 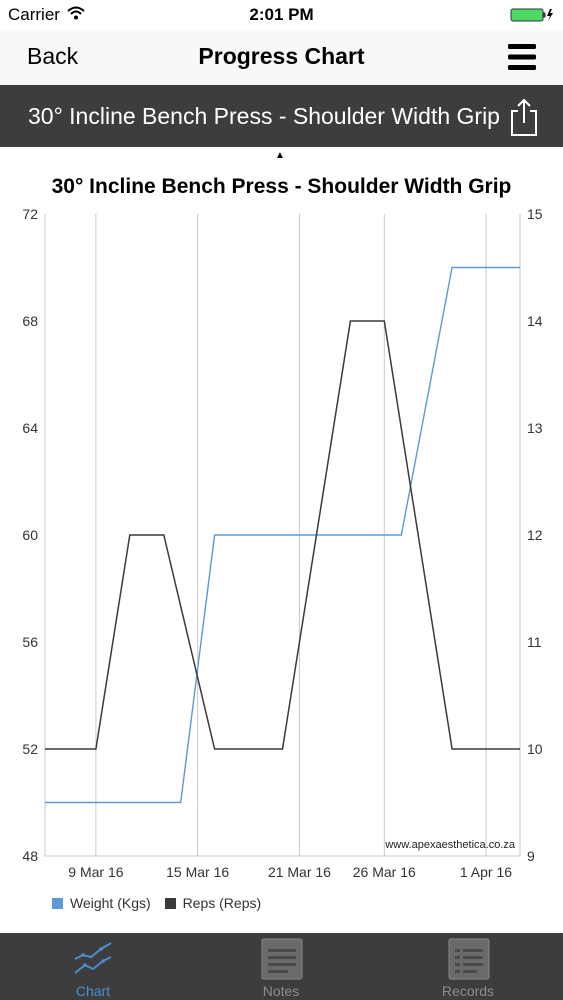 I want to click on y-right-tick-label: 9, so click(x=531, y=856).